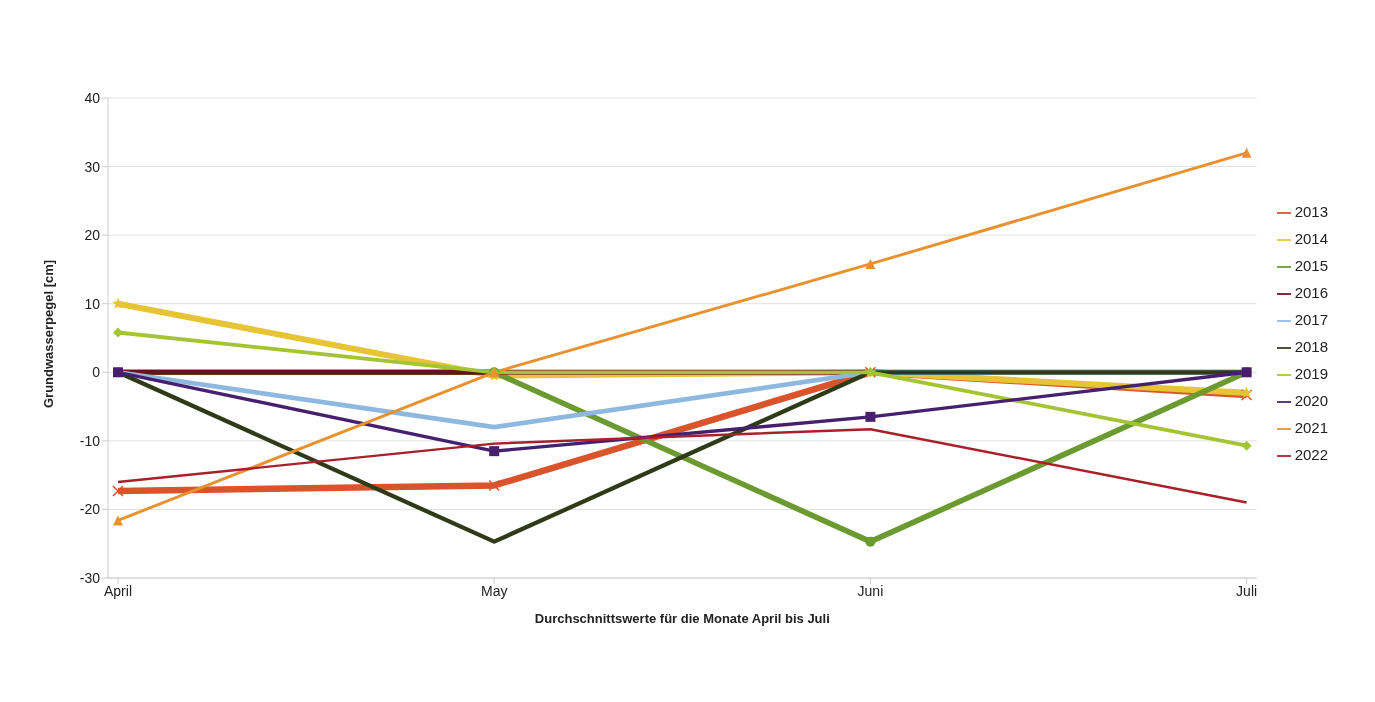  I want to click on legend-label: 2013, so click(1311, 211).